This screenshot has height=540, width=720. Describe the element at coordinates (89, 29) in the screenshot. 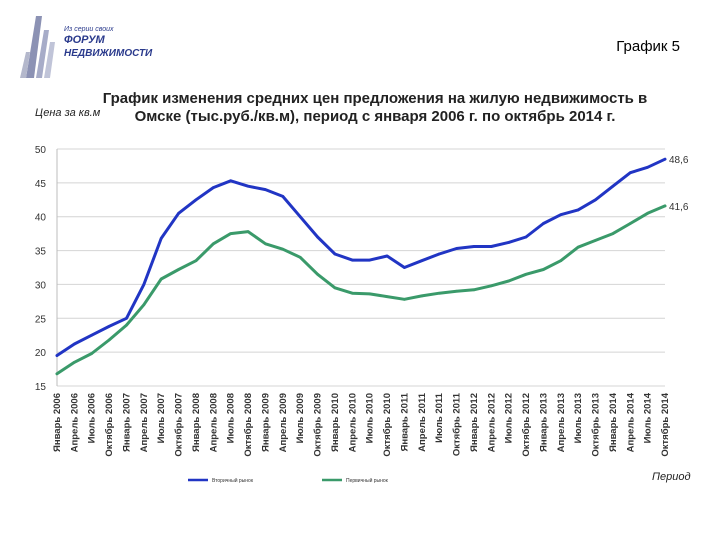

I see `logo-line1: Из серии своих` at that location.